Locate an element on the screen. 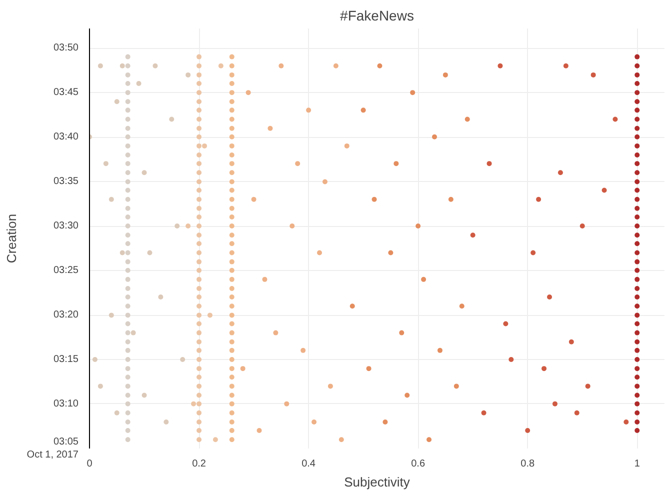 The image size is (669, 492). x-tick-label: 0.8 is located at coordinates (527, 464).